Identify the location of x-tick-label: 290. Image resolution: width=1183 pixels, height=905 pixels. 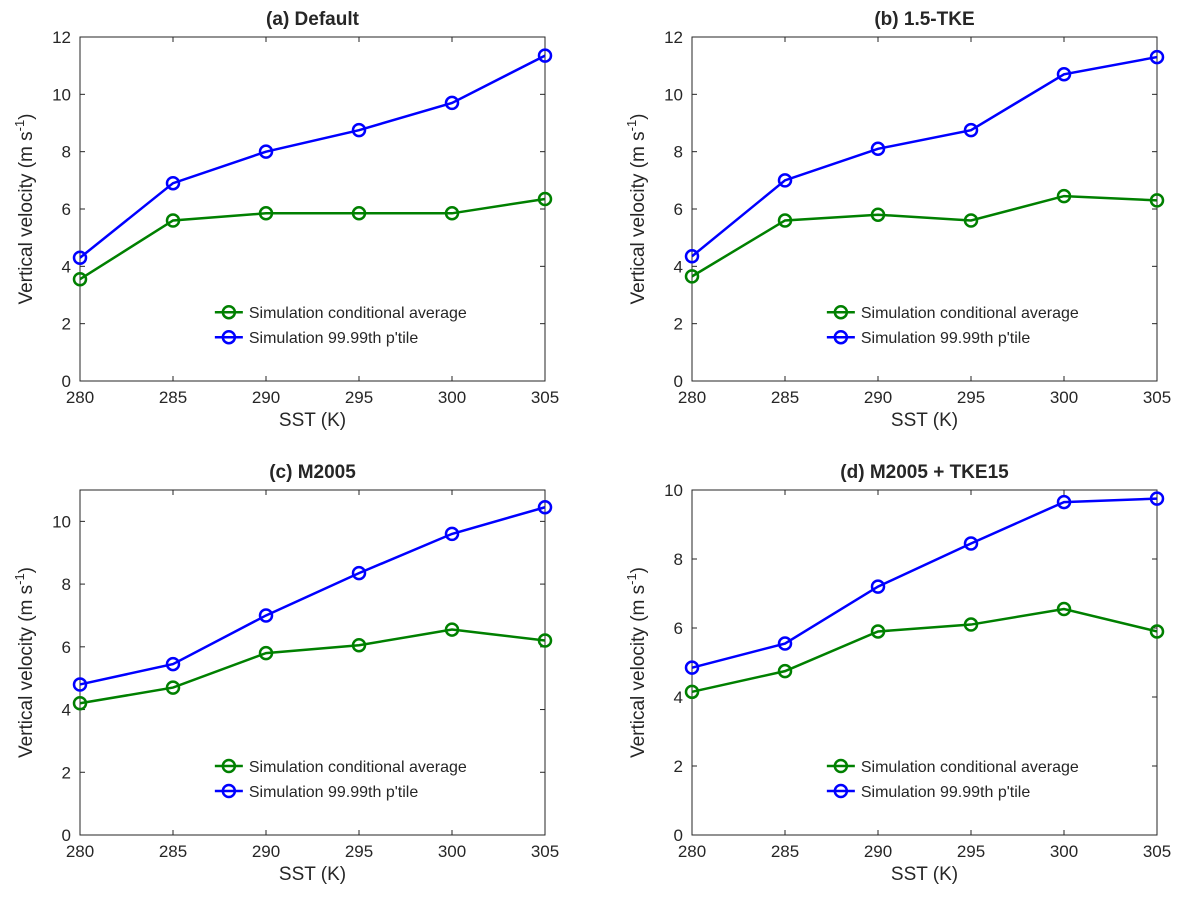
(266, 851).